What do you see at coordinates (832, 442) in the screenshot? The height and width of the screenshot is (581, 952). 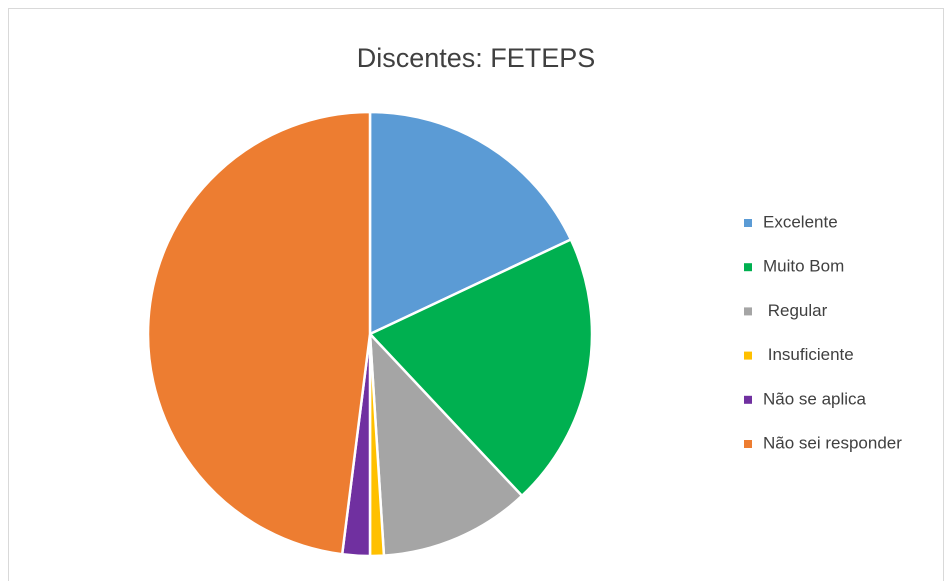 I see `legend-label: Não sei responder` at bounding box center [832, 442].